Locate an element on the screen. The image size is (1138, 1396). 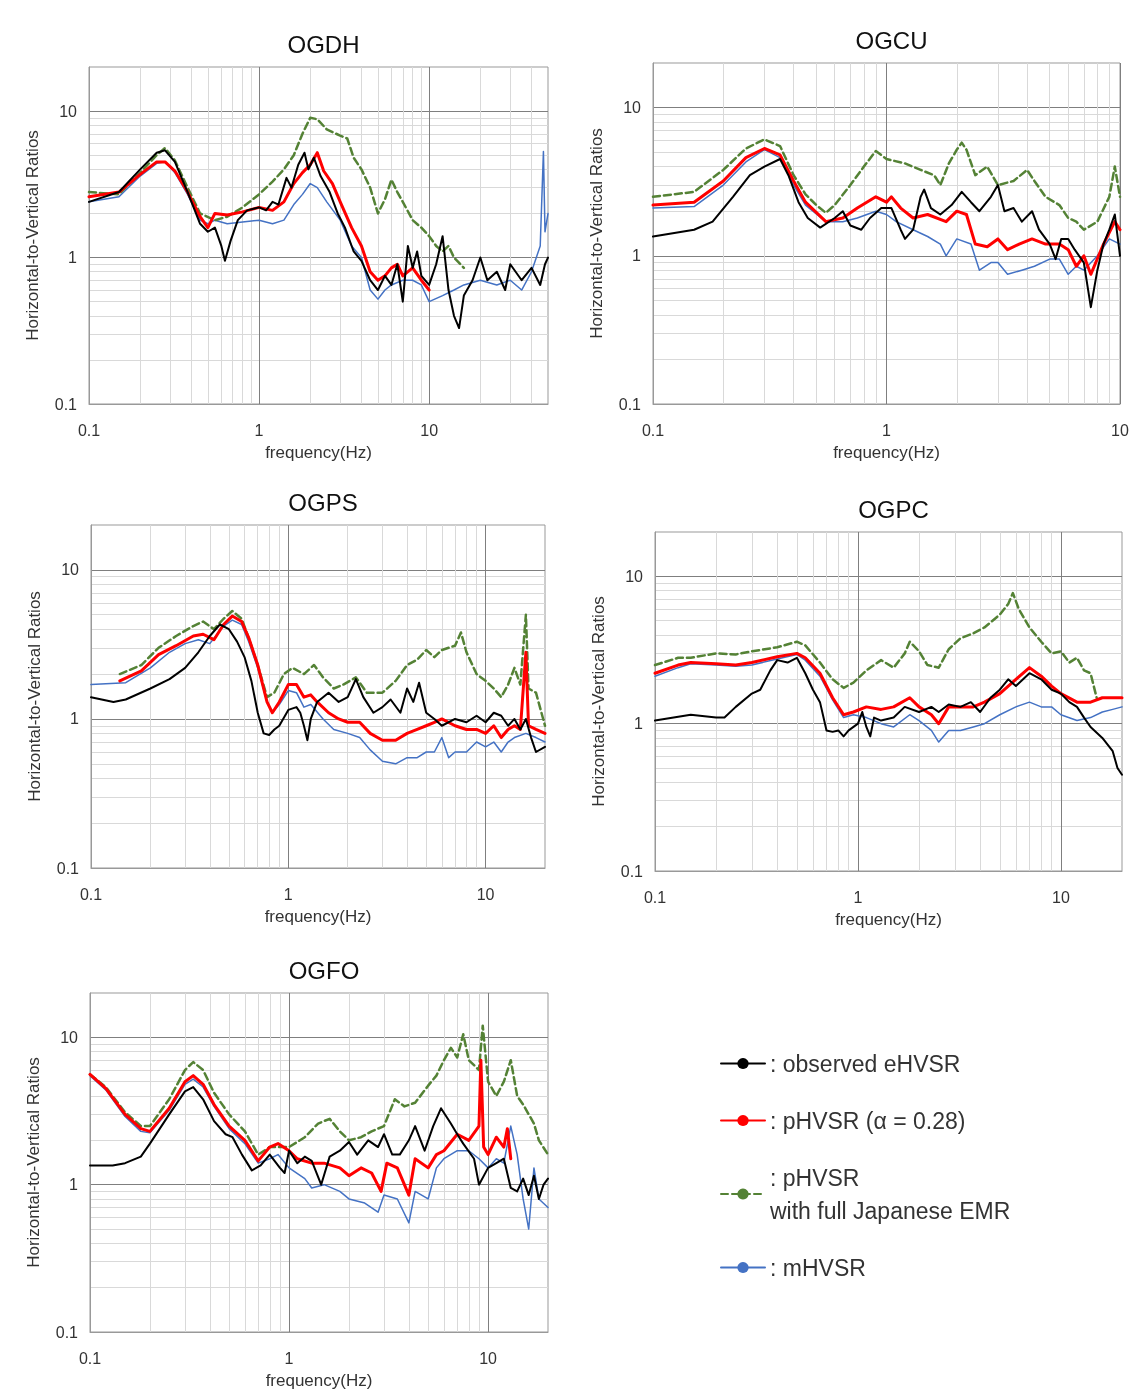
x-tick-label: 0.1 is located at coordinates (655, 897).